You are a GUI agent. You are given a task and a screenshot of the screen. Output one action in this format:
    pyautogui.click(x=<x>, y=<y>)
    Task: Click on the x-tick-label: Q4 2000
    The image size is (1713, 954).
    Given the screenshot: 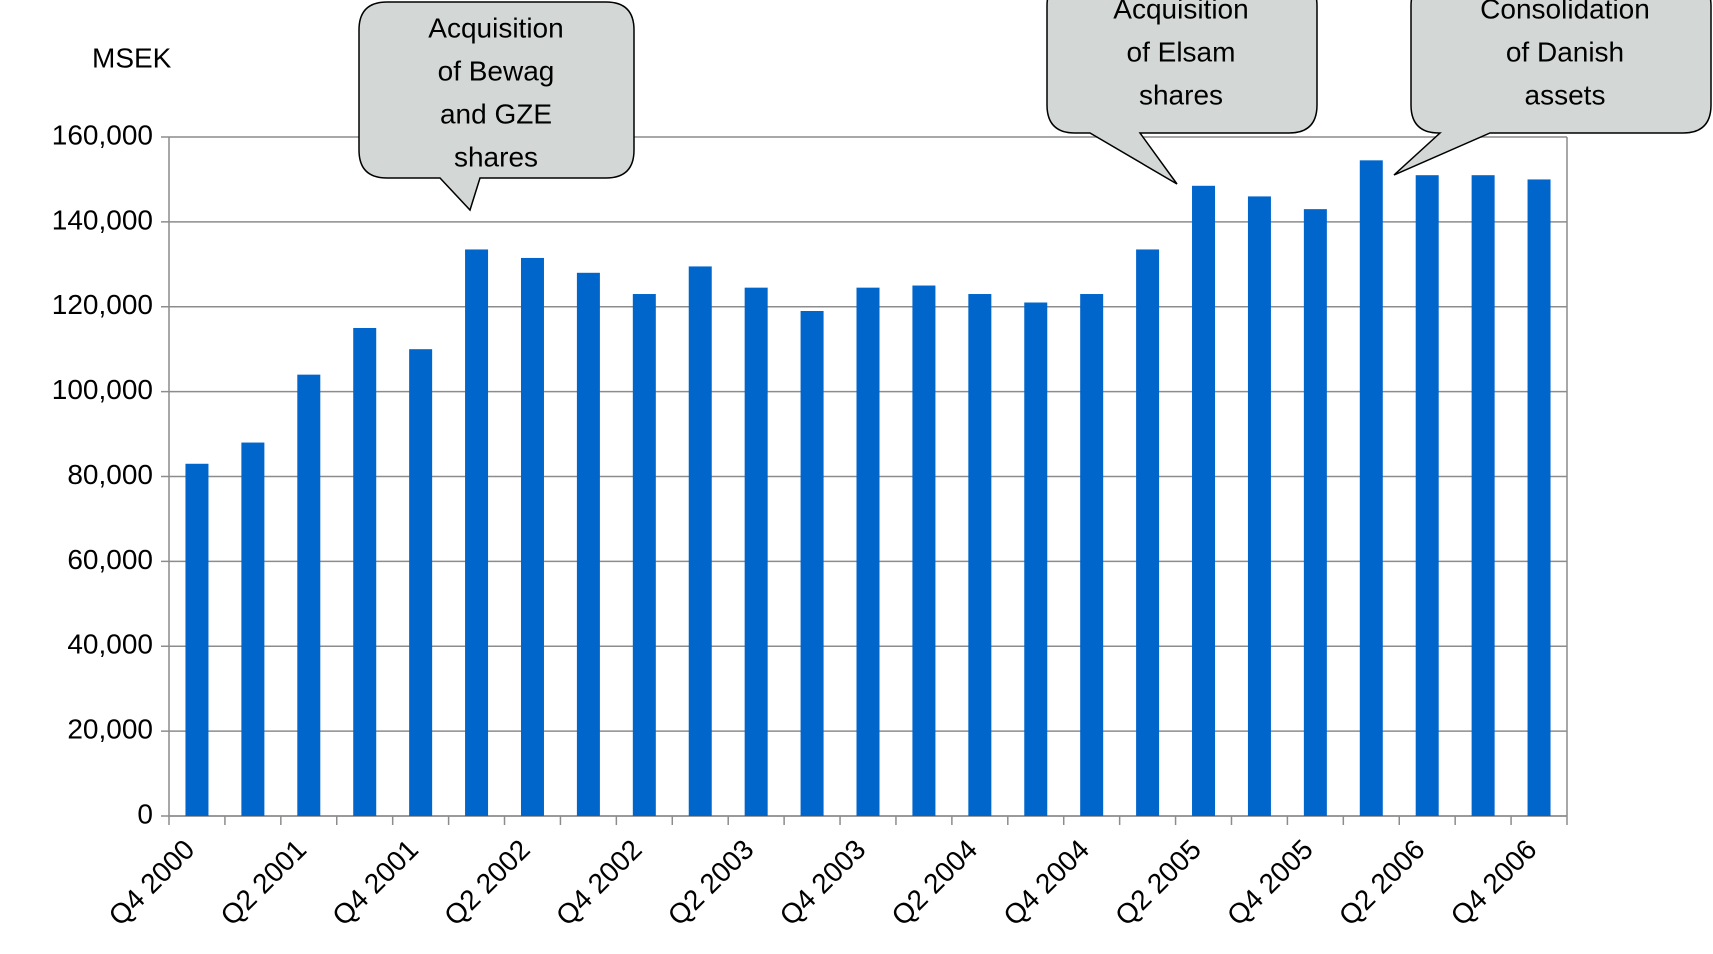 What is the action you would take?
    pyautogui.click(x=152, y=883)
    